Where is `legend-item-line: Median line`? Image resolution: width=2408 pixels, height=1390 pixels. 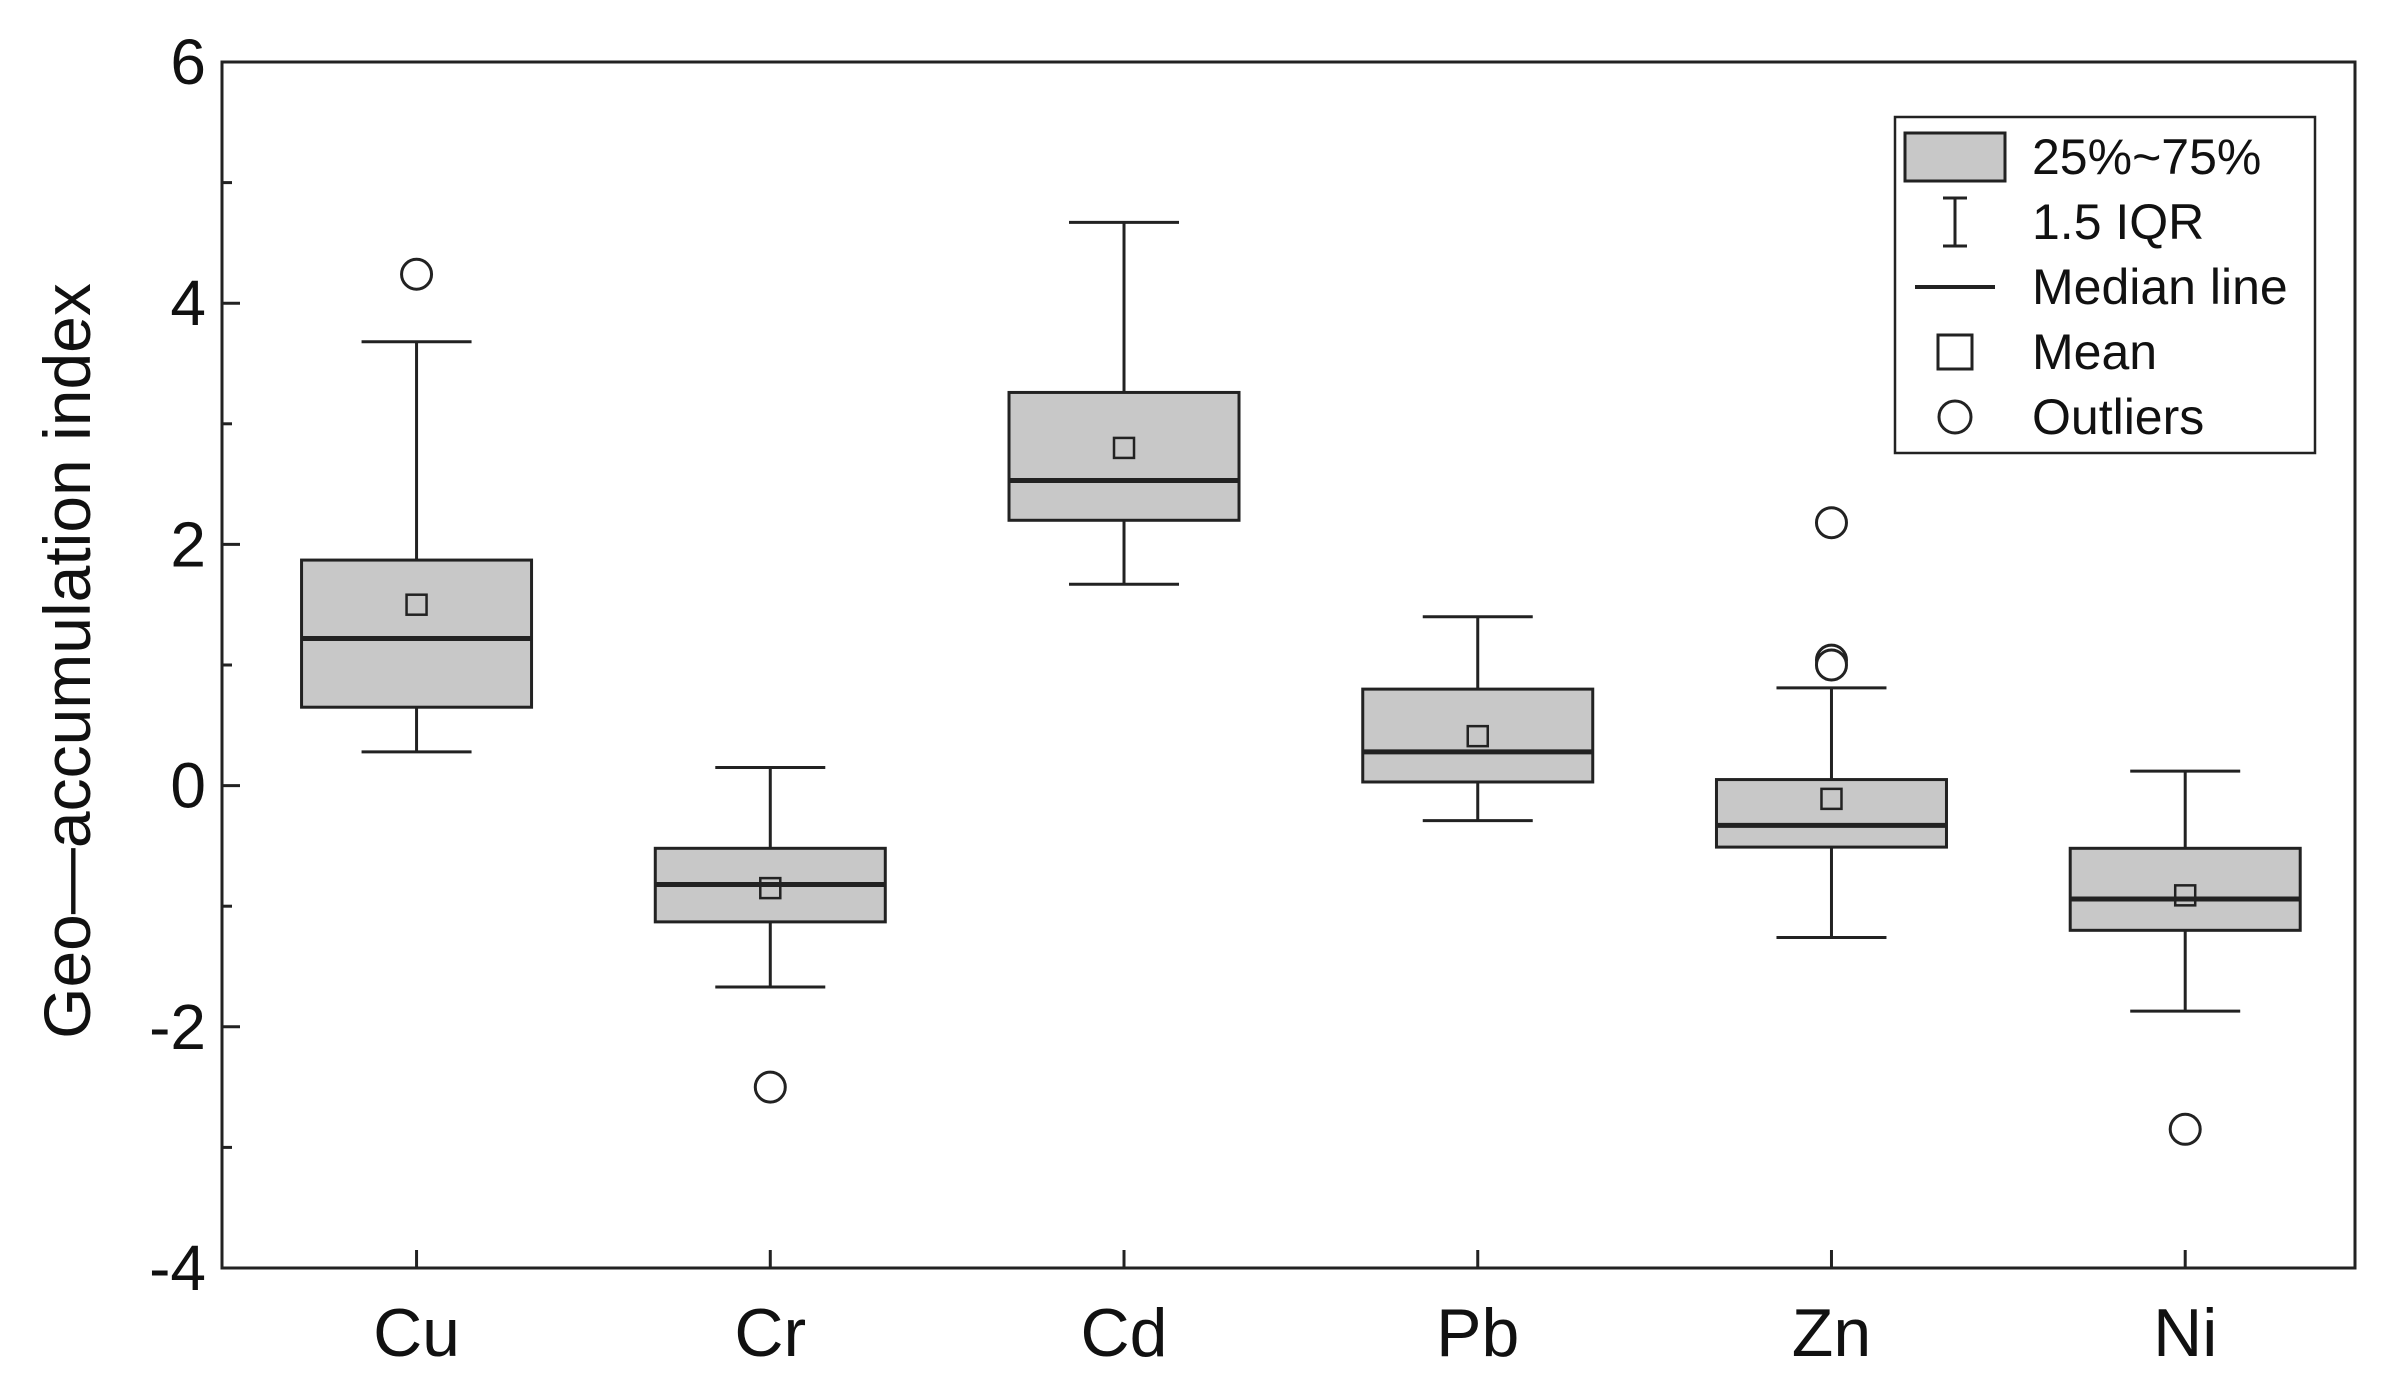
legend-item-line: Median line is located at coordinates (2101, 287).